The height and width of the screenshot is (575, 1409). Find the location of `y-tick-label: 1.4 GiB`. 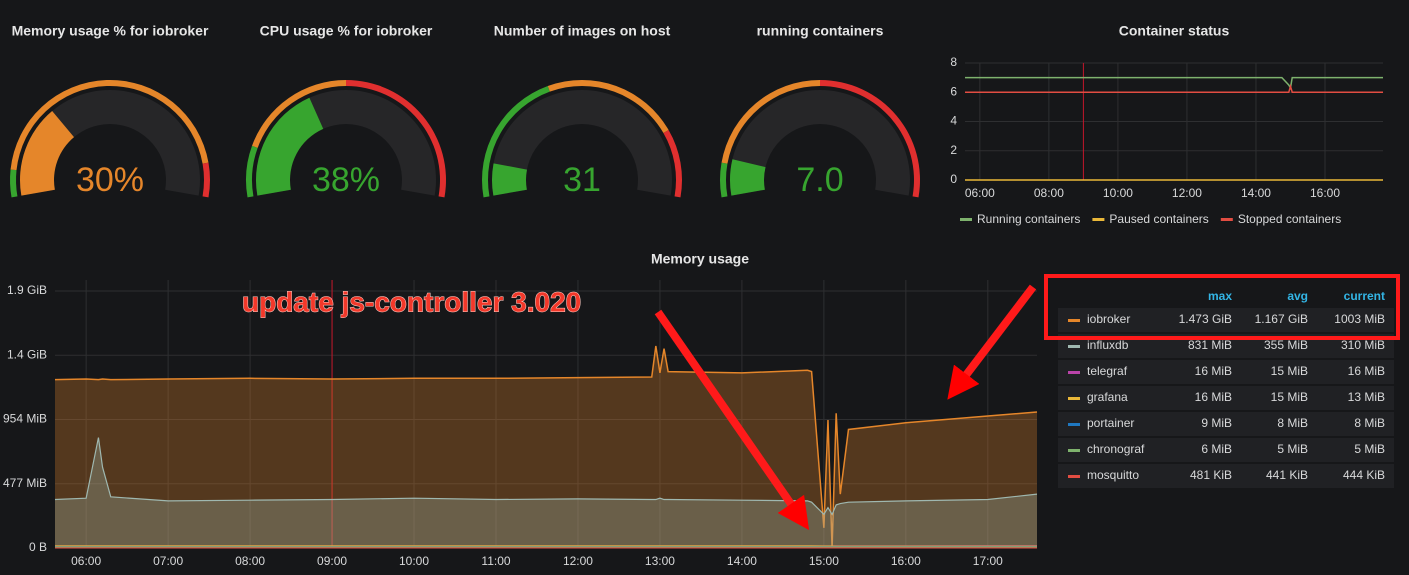

y-tick-label: 1.4 GiB is located at coordinates (27, 354).